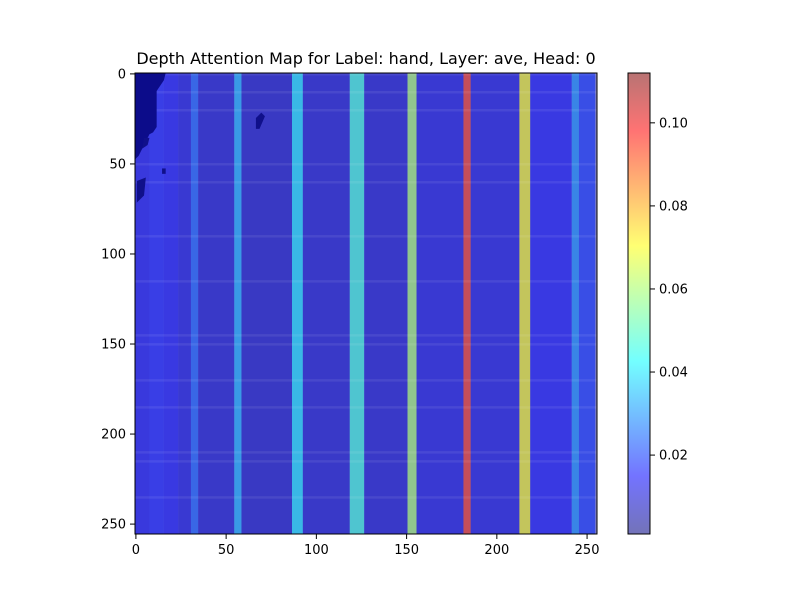  Describe the element at coordinates (587, 550) in the screenshot. I see `x-tick-label: 250` at that location.